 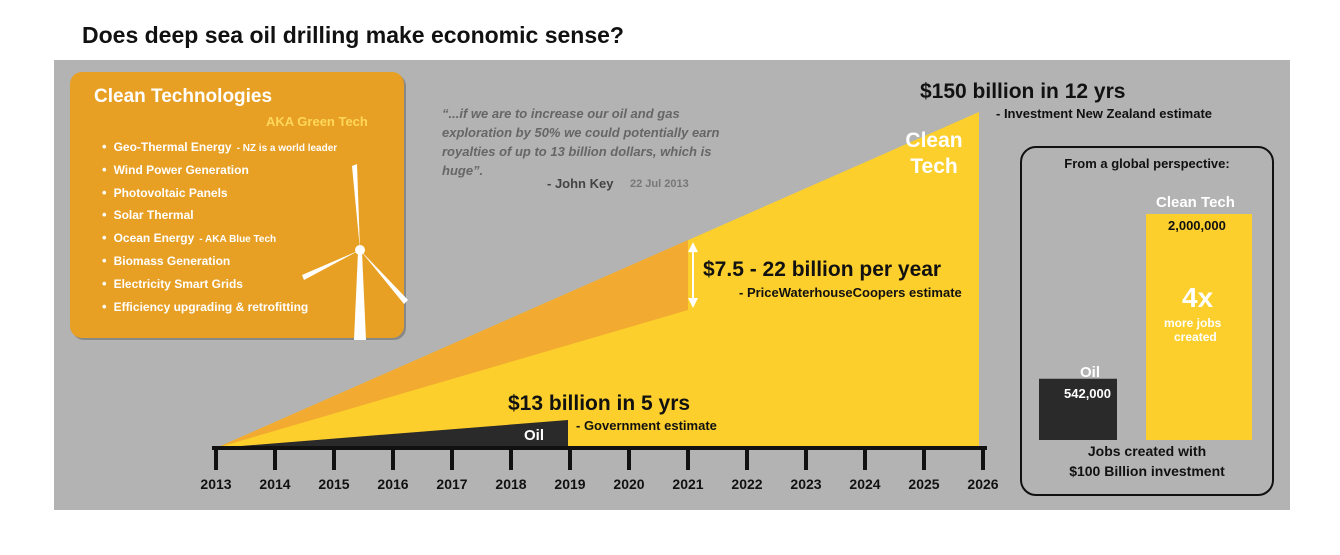 What do you see at coordinates (1147, 471) in the screenshot?
I see `bar-xlabel-line2: $100 Billion investment` at bounding box center [1147, 471].